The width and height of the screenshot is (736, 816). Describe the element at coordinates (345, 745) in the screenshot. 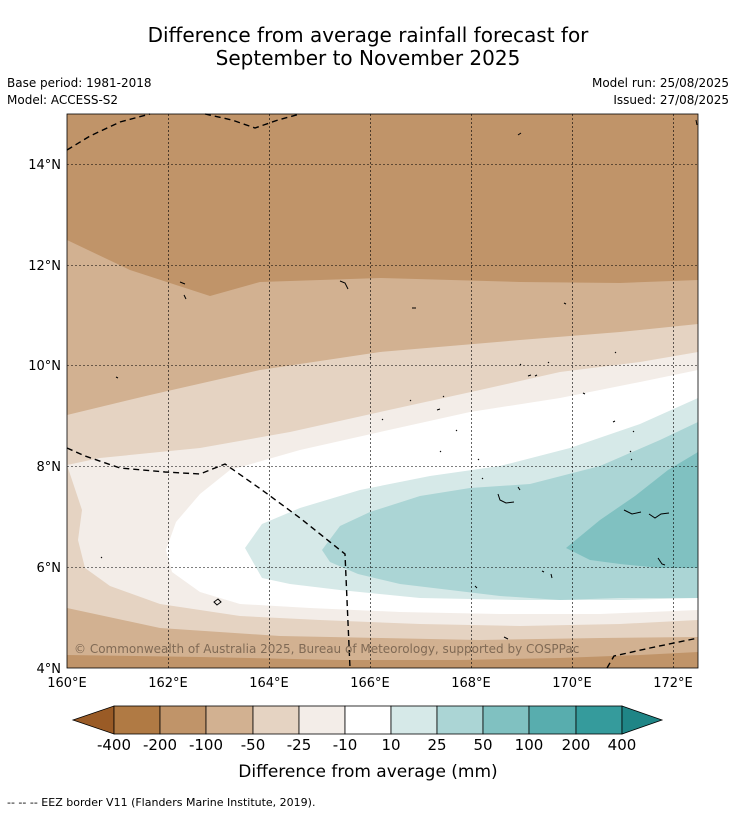

I see `colorbar-tick: -10` at that location.